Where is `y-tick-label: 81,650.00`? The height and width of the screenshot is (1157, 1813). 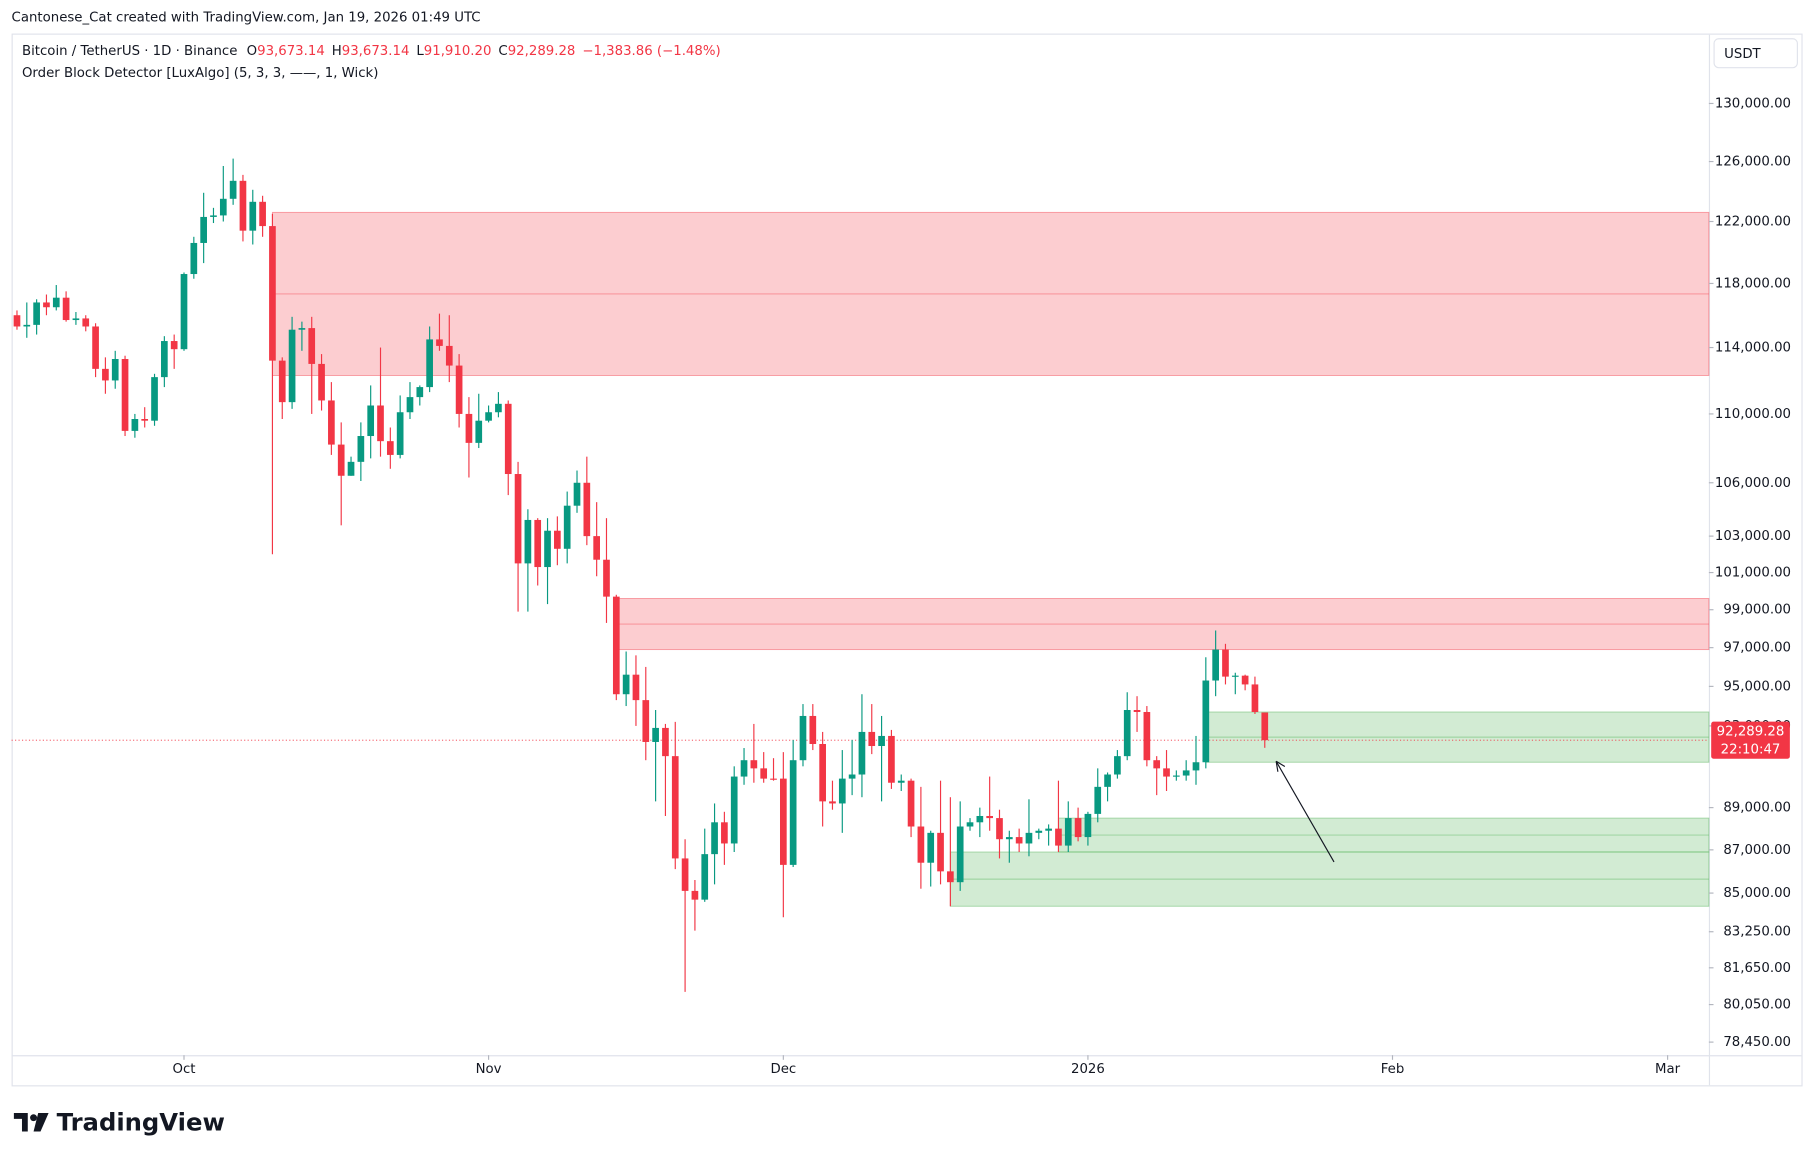
y-tick-label: 81,650.00 is located at coordinates (1757, 968).